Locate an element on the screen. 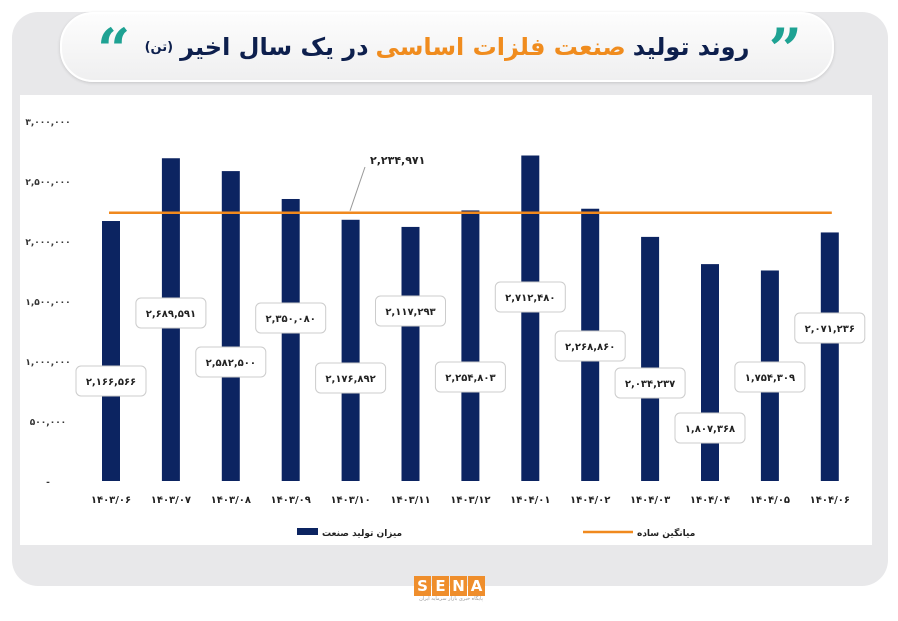 The width and height of the screenshot is (898, 621). x-tick-label: ۱۴۰۳/۰۹ is located at coordinates (291, 500).